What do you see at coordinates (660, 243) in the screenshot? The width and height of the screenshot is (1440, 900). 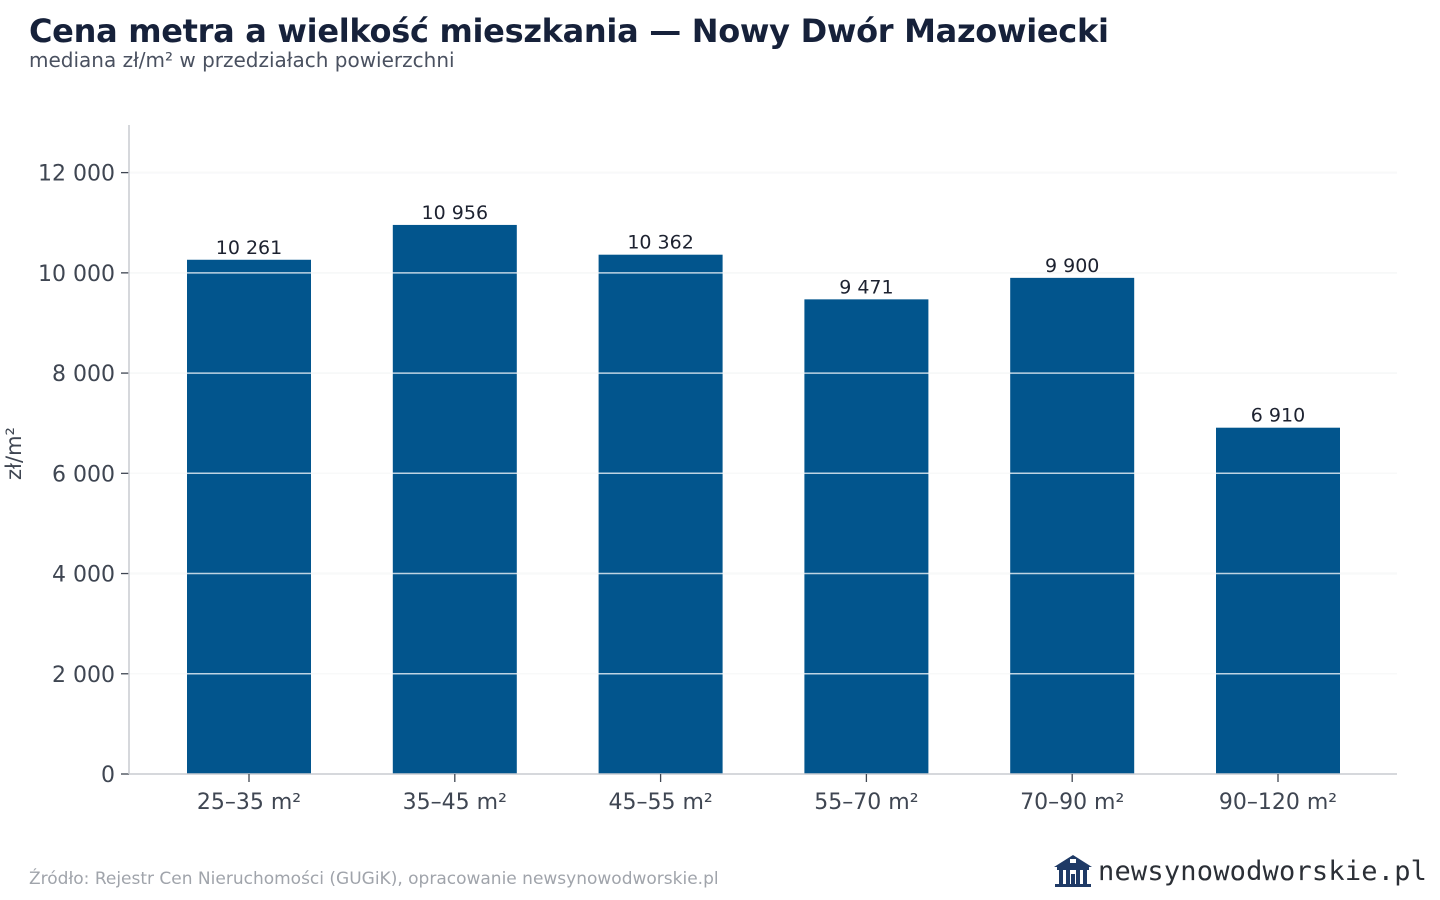 I see `data-label: 10 362` at bounding box center [660, 243].